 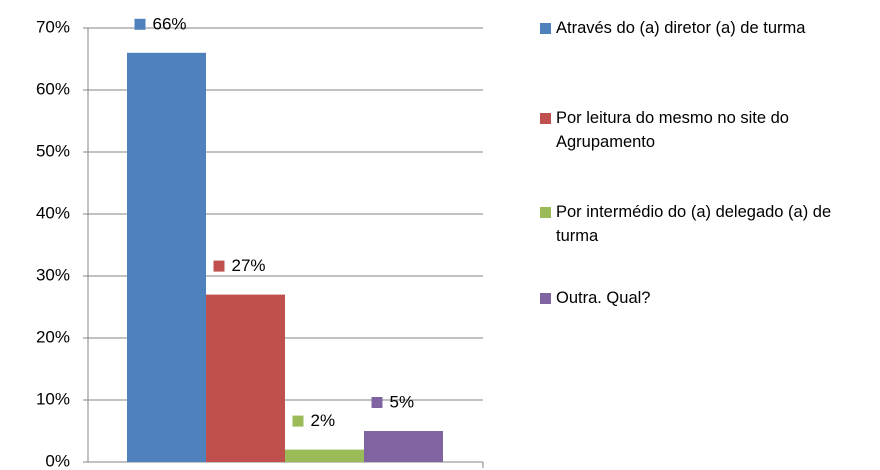 What do you see at coordinates (170, 23) in the screenshot?
I see `data-label: 66%` at bounding box center [170, 23].